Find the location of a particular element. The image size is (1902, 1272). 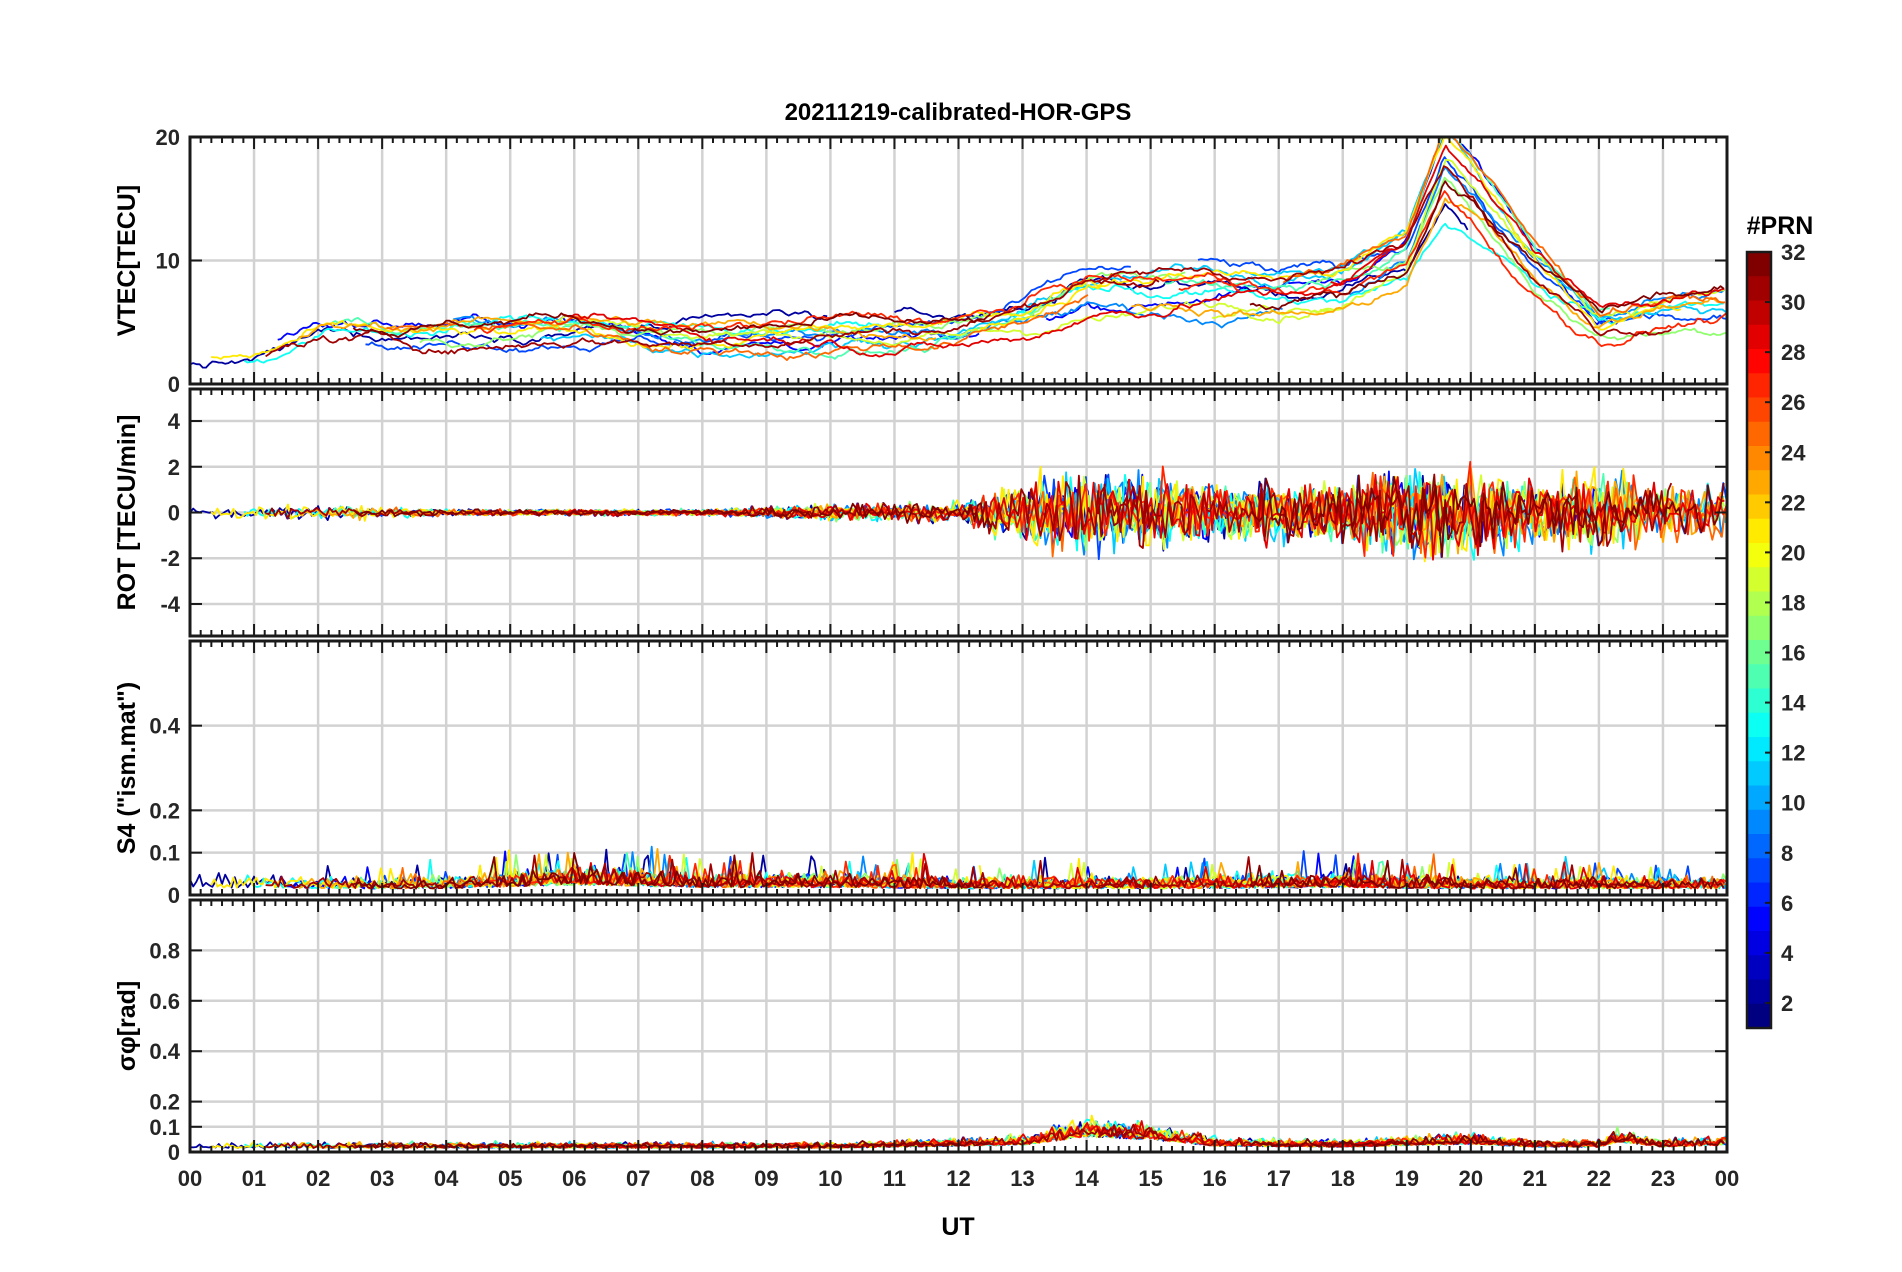

x-tick-label: 17 is located at coordinates (1278, 1178).